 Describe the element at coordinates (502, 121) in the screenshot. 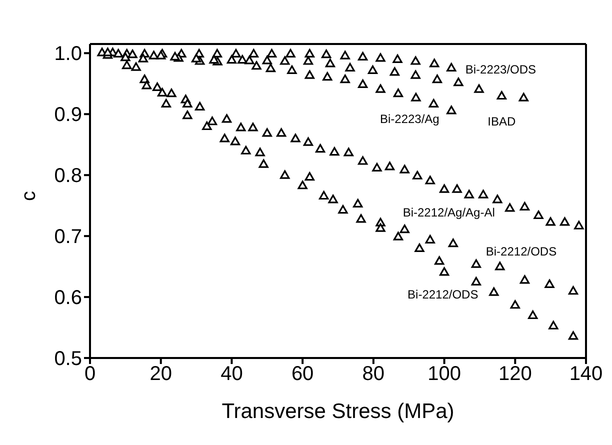

I see `series-label: IBAD` at that location.